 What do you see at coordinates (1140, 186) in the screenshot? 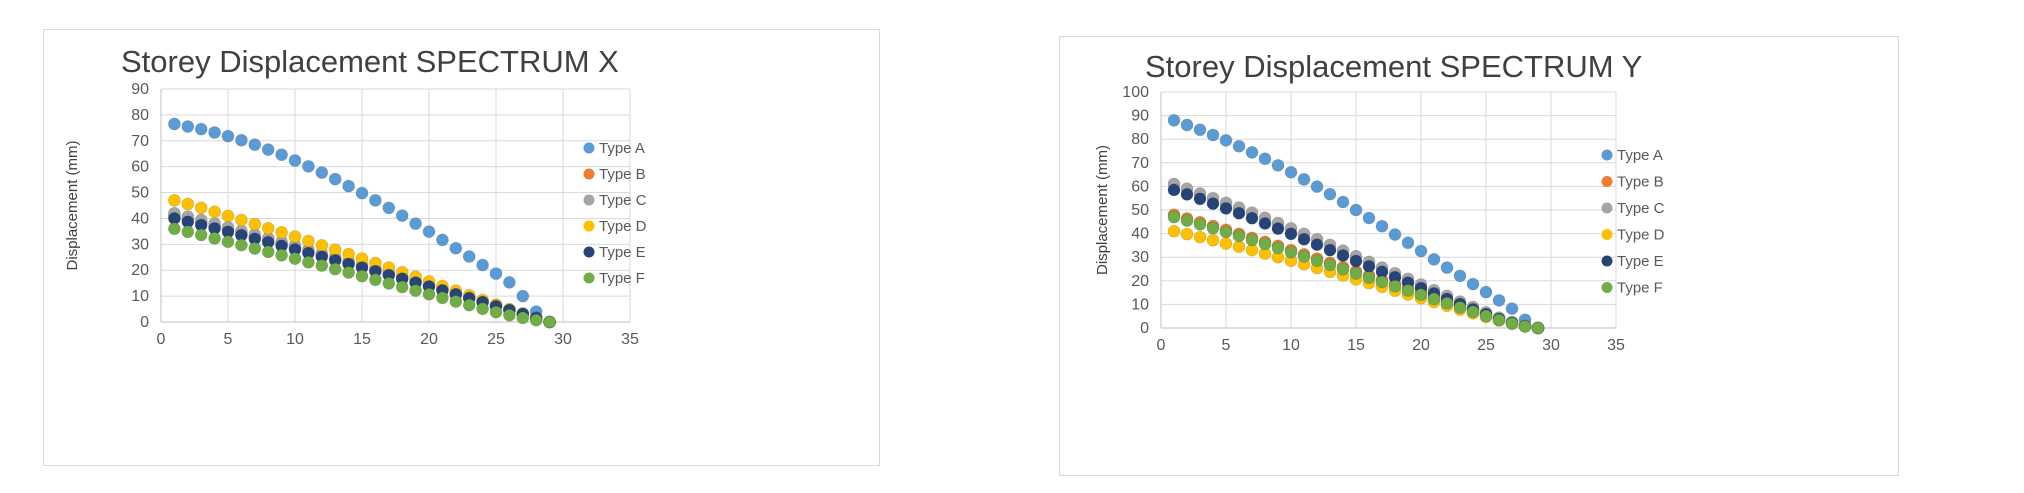
I see `y-tick-label: 60` at bounding box center [1140, 186].